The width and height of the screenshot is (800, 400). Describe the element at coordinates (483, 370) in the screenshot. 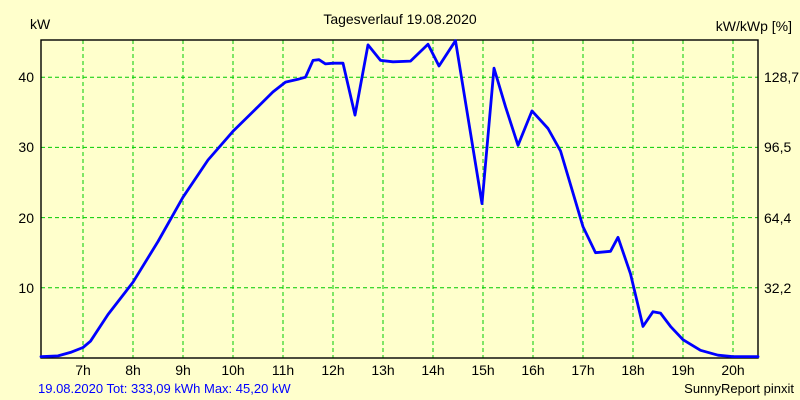

I see `x-tick-15h: 15h` at that location.